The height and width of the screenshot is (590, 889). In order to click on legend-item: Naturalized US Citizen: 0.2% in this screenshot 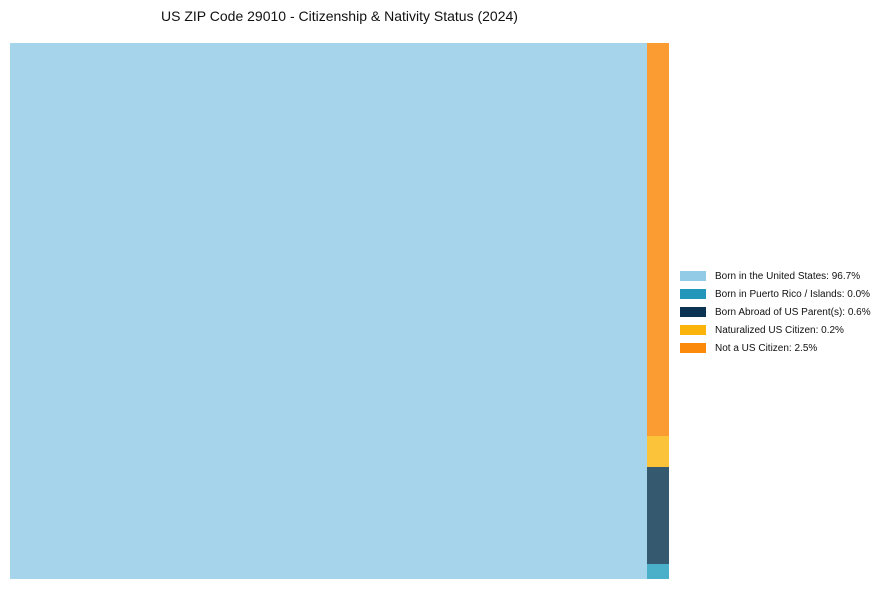, I will do `click(775, 330)`.